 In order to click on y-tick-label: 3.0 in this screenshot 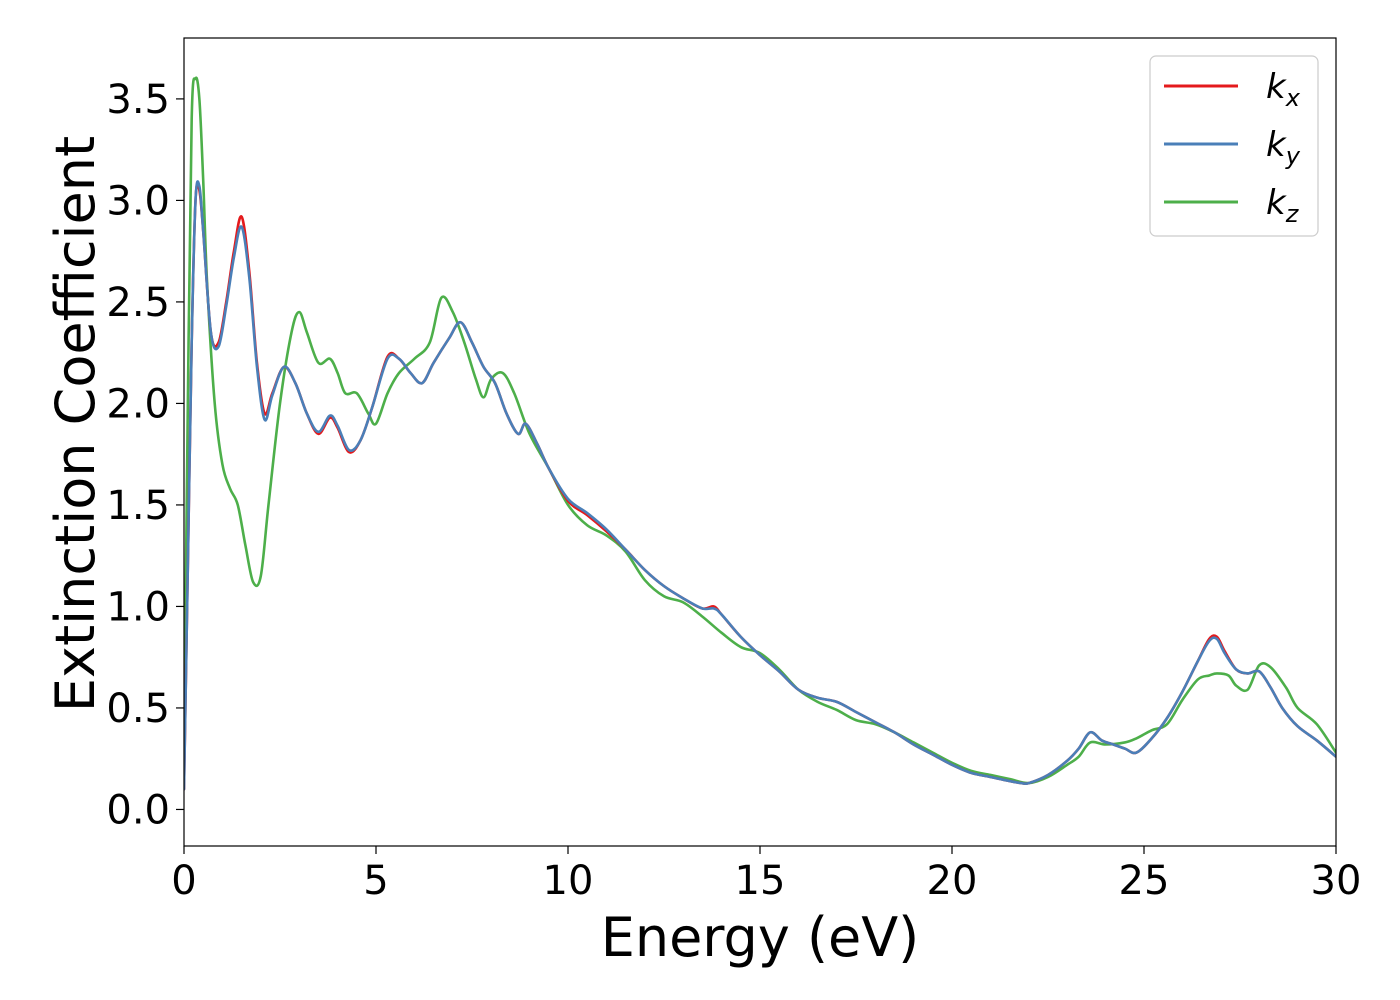, I will do `click(138, 201)`.